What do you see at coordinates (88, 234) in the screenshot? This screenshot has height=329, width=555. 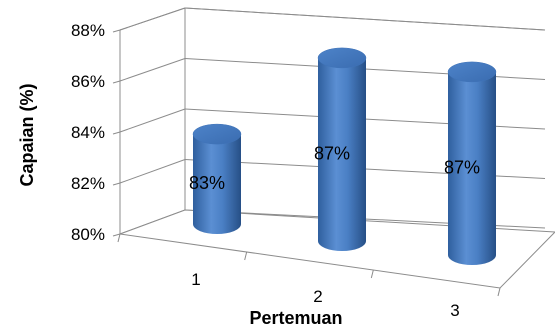 I see `y-tick-label: 80%` at bounding box center [88, 234].